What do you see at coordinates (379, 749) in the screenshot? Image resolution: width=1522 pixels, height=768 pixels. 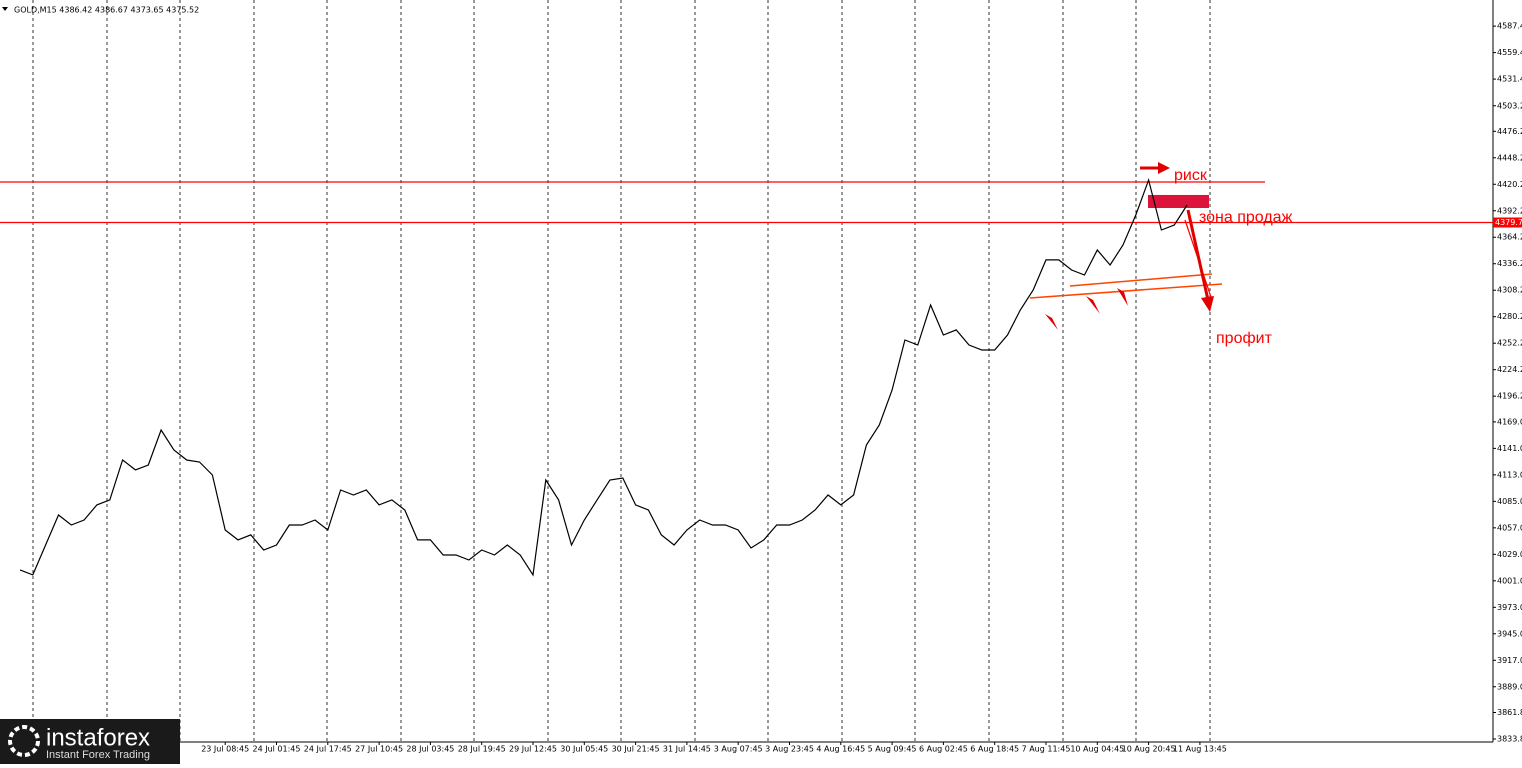 I see `x-tick-label: 27 Jul 10:45` at bounding box center [379, 749].